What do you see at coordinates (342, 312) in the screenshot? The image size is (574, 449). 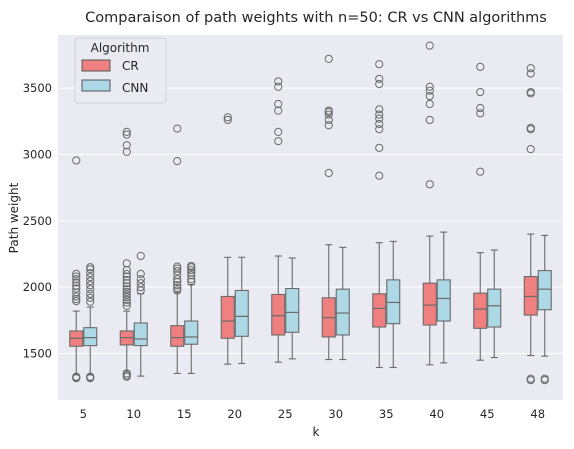 I see `cnn-k30-box` at bounding box center [342, 312].